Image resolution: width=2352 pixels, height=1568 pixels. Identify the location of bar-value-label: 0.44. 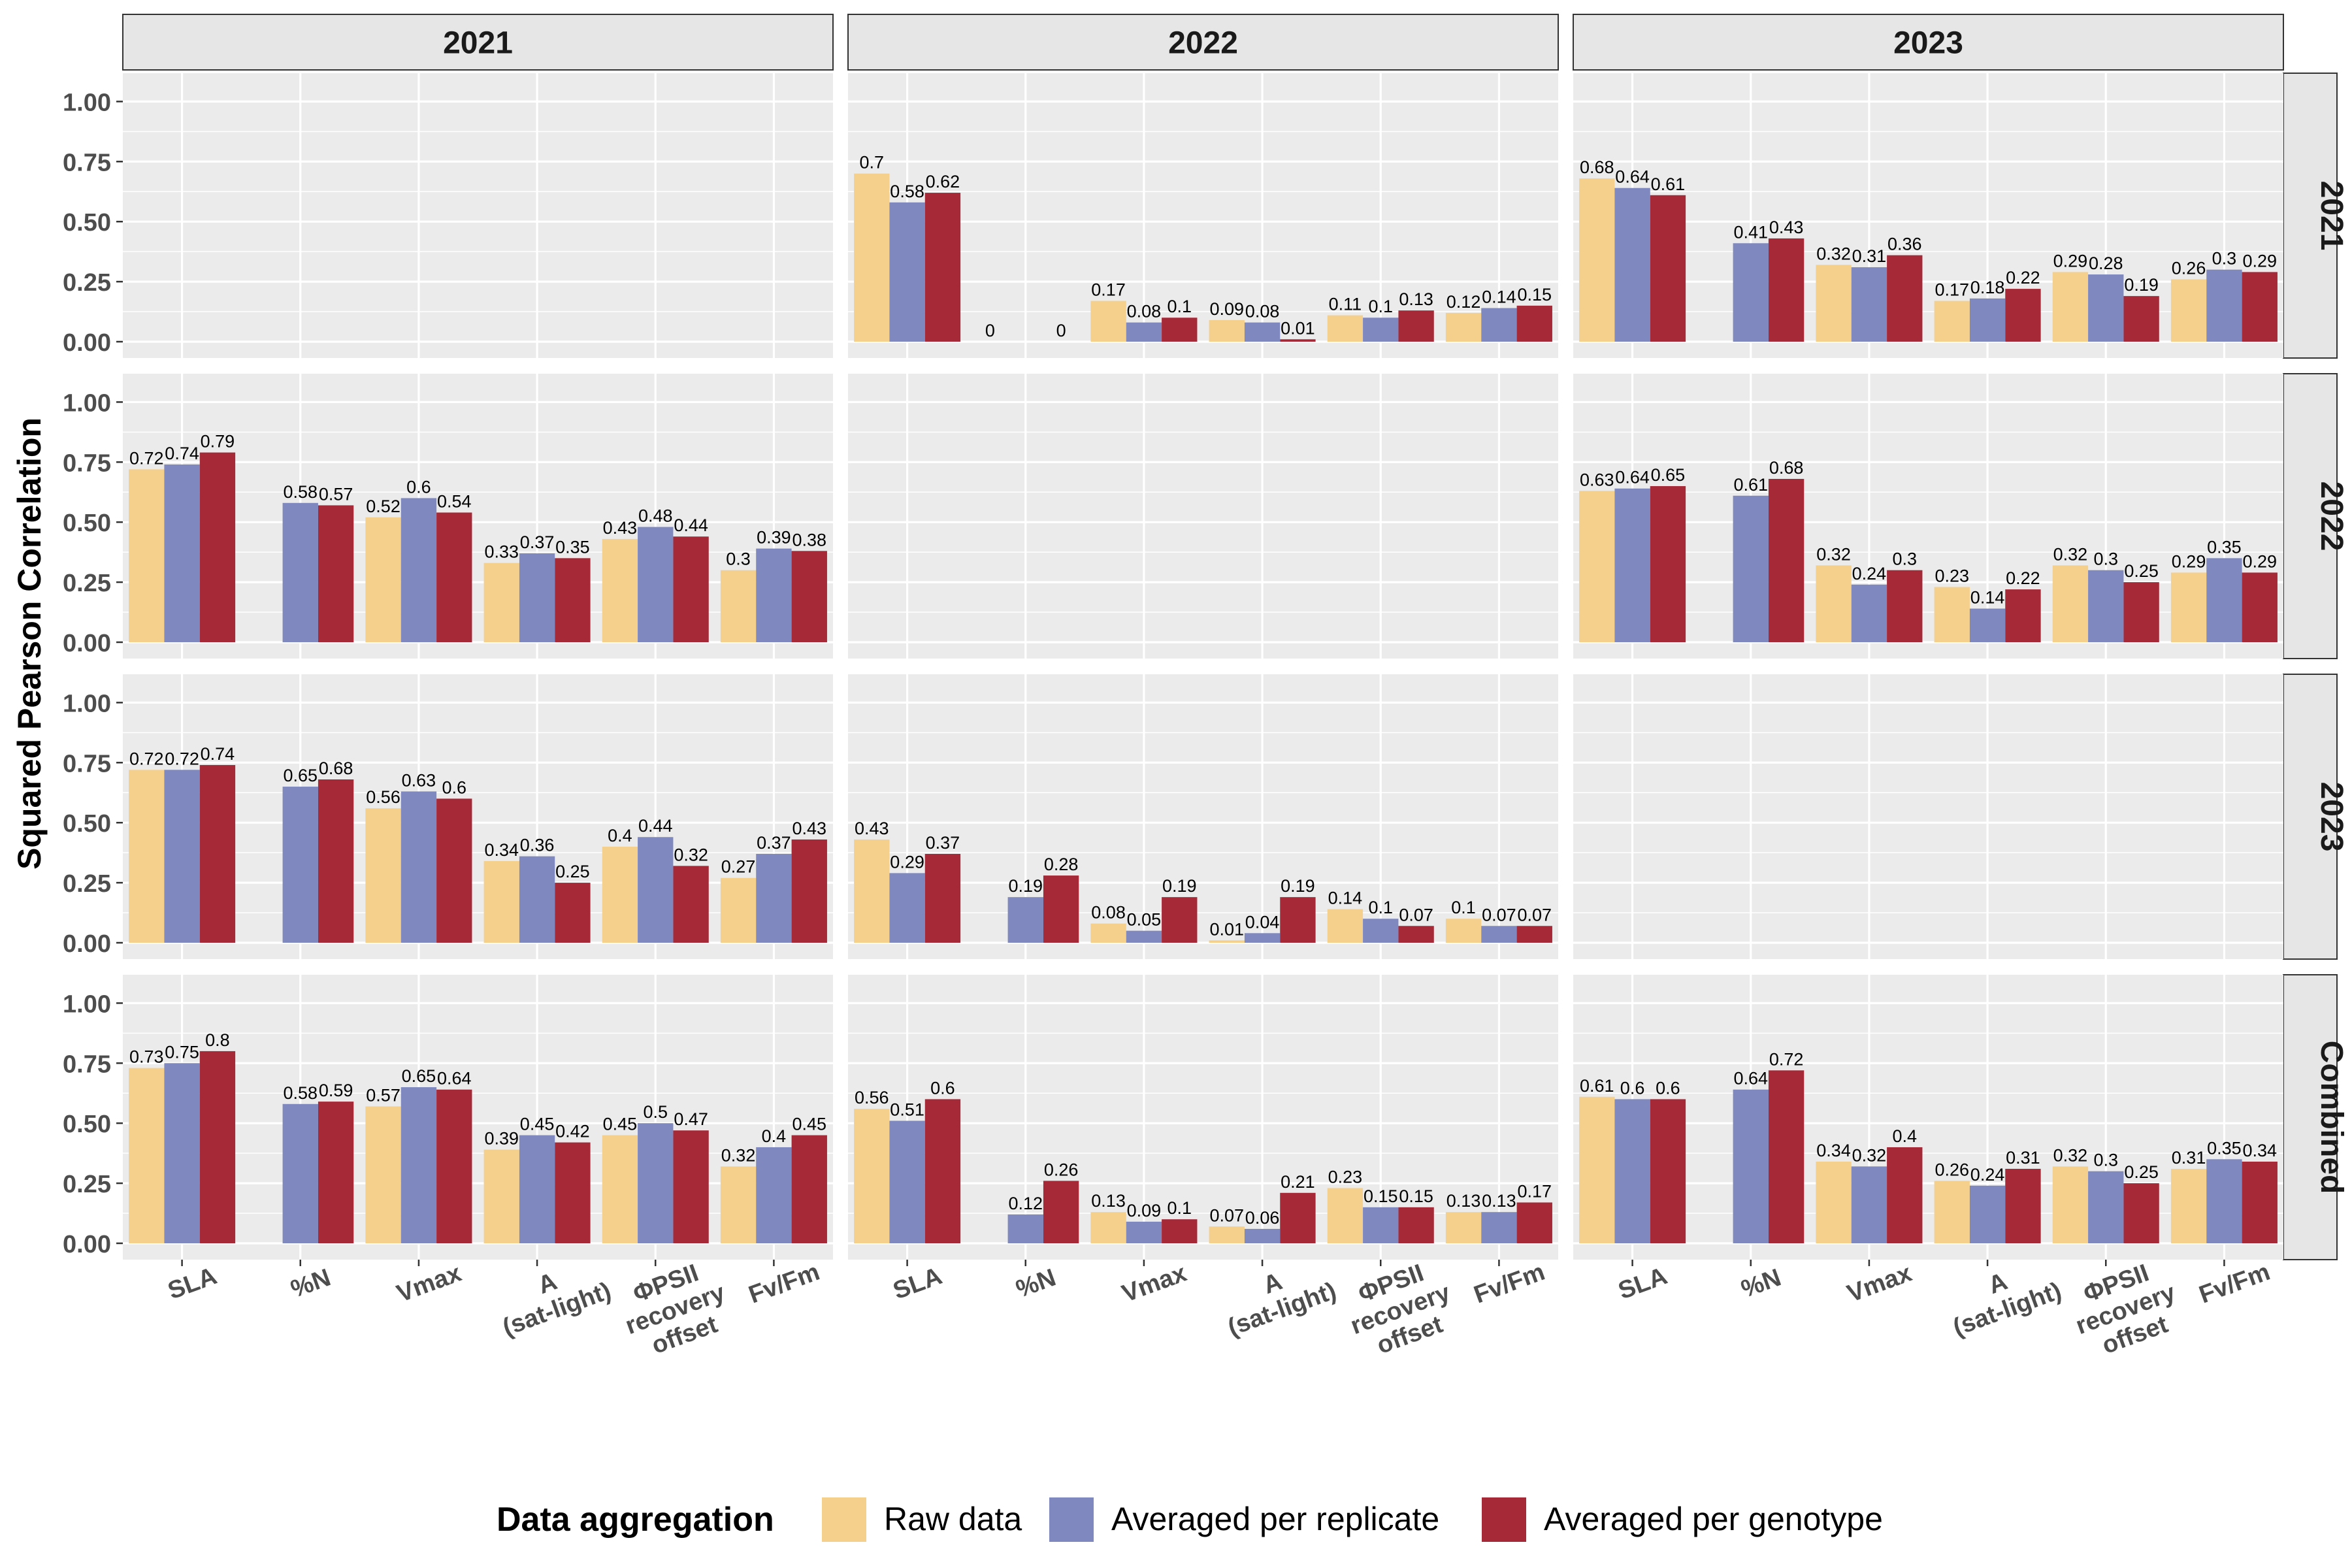
(655, 826).